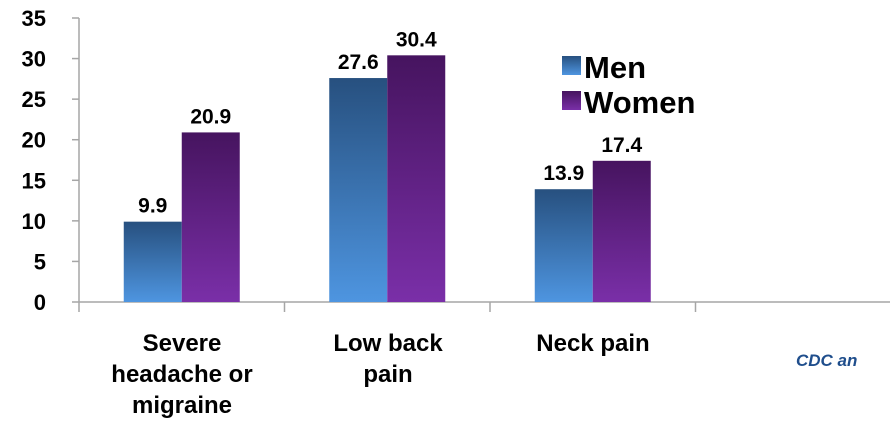 The image size is (890, 436). I want to click on category-label-neck: Neck pain, so click(593, 343).